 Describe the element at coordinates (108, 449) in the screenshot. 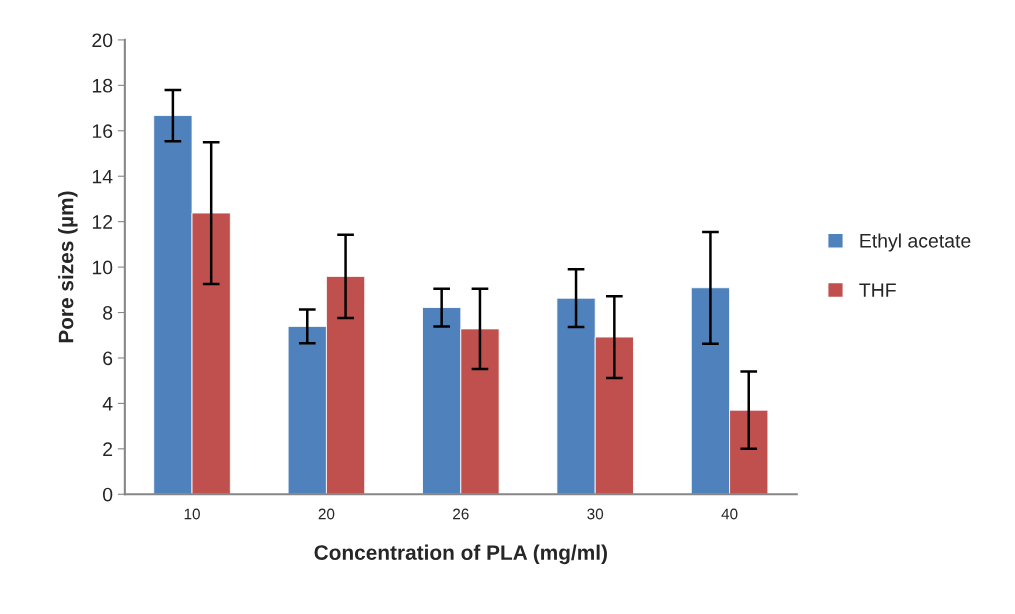

I see `y-tick-label: 2` at that location.